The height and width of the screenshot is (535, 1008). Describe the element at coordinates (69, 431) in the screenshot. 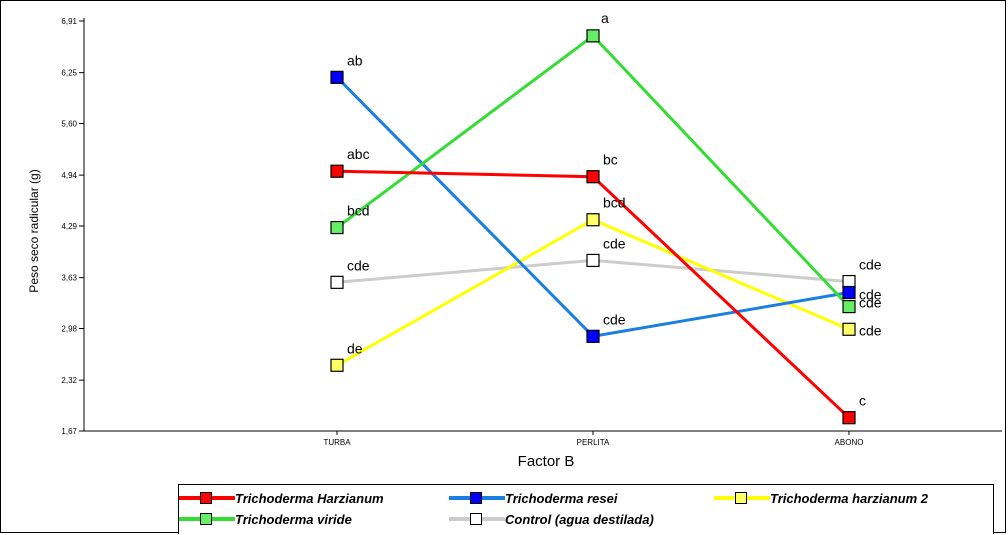

I see `y-tick-label: 1,67` at that location.